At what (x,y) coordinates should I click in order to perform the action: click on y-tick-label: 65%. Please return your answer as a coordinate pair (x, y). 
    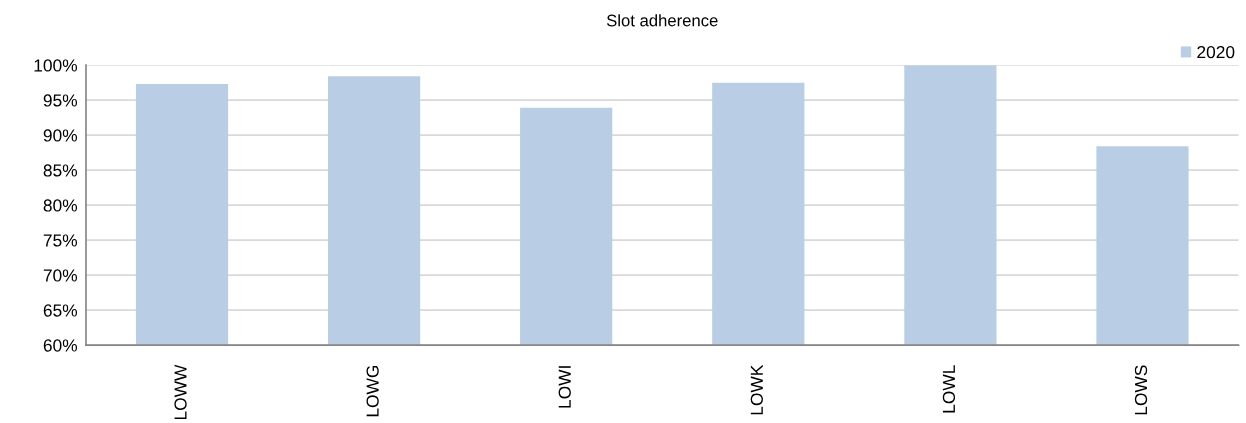
    Looking at the image, I should click on (60, 310).